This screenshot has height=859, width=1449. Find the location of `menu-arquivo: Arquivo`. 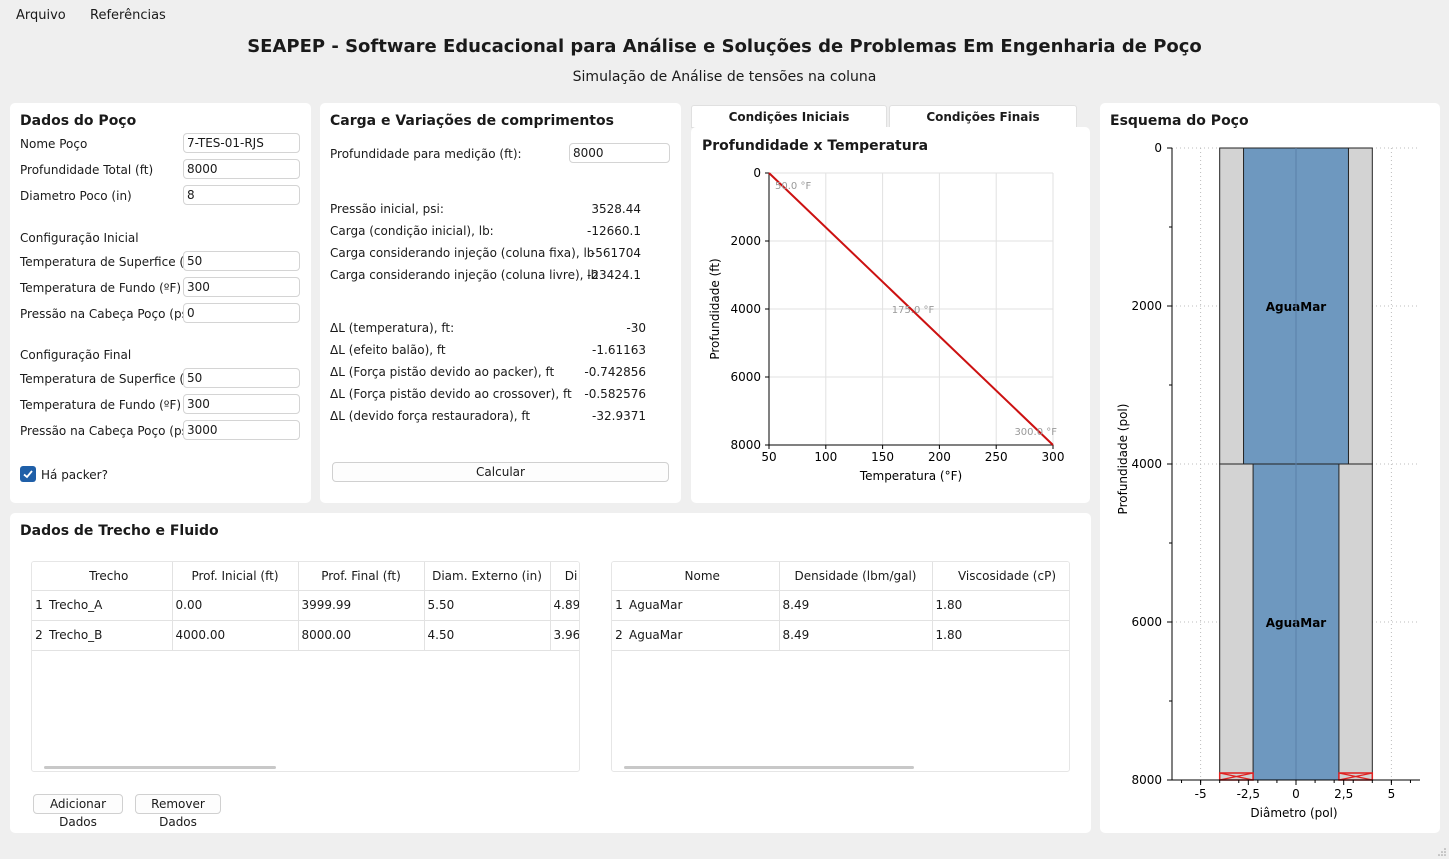

menu-arquivo: Arquivo is located at coordinates (41, 15).